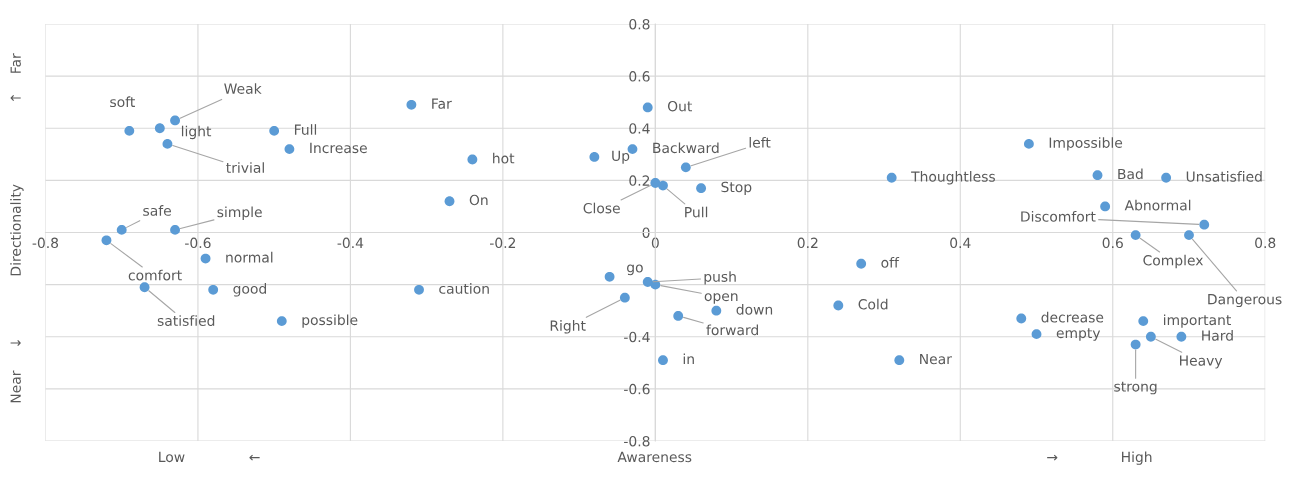 This screenshot has height=490, width=1299. What do you see at coordinates (1265, 243) in the screenshot?
I see `x-tick-label: 0.8` at bounding box center [1265, 243].